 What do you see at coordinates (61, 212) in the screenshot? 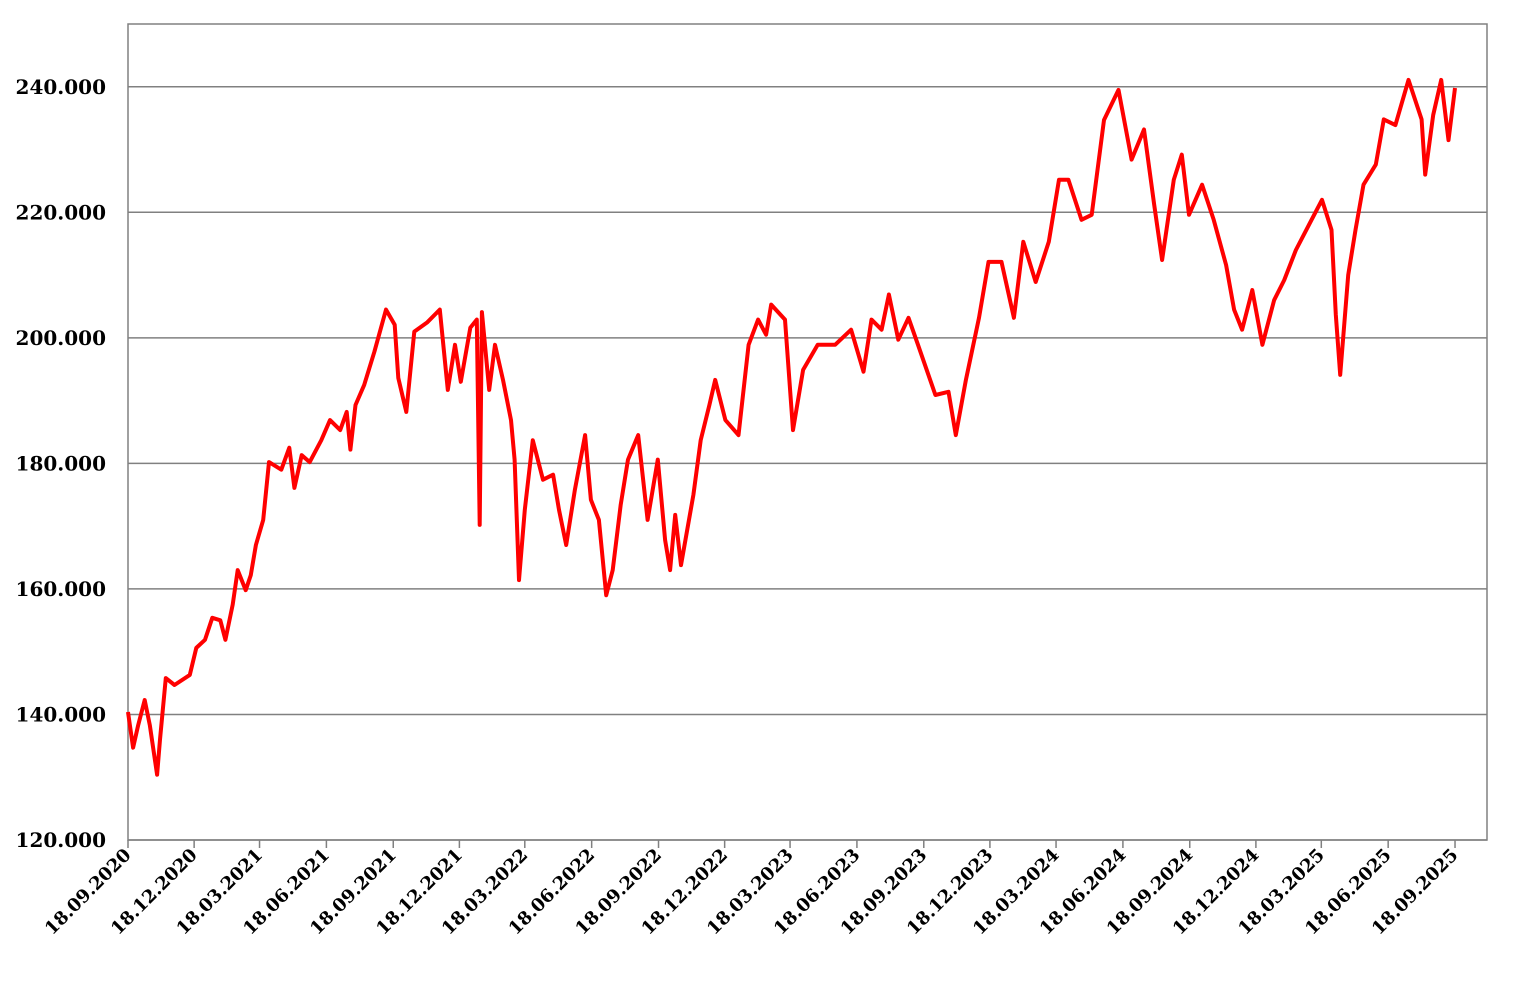
I see `y-tick-label: 220.000` at bounding box center [61, 212].